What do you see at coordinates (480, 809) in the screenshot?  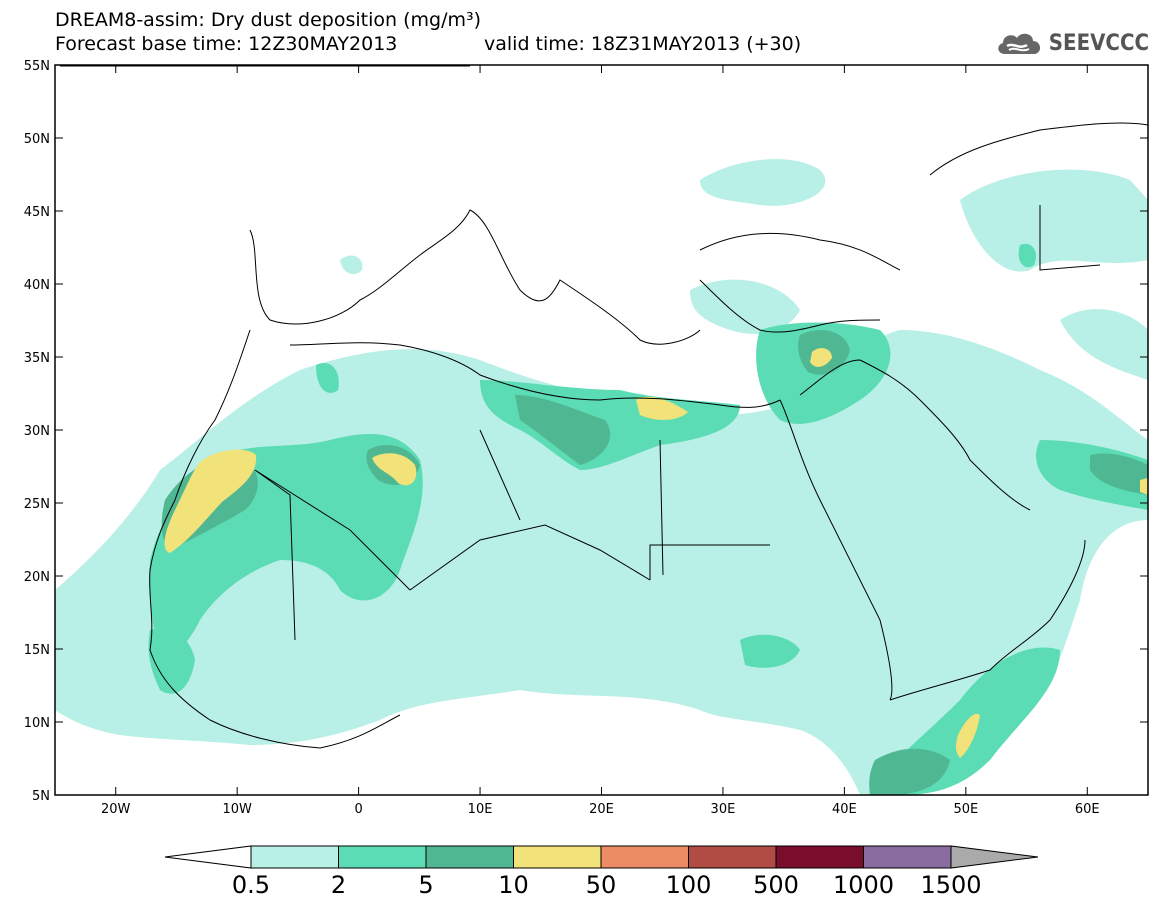 I see `lon-tick-label: 10E` at bounding box center [480, 809].